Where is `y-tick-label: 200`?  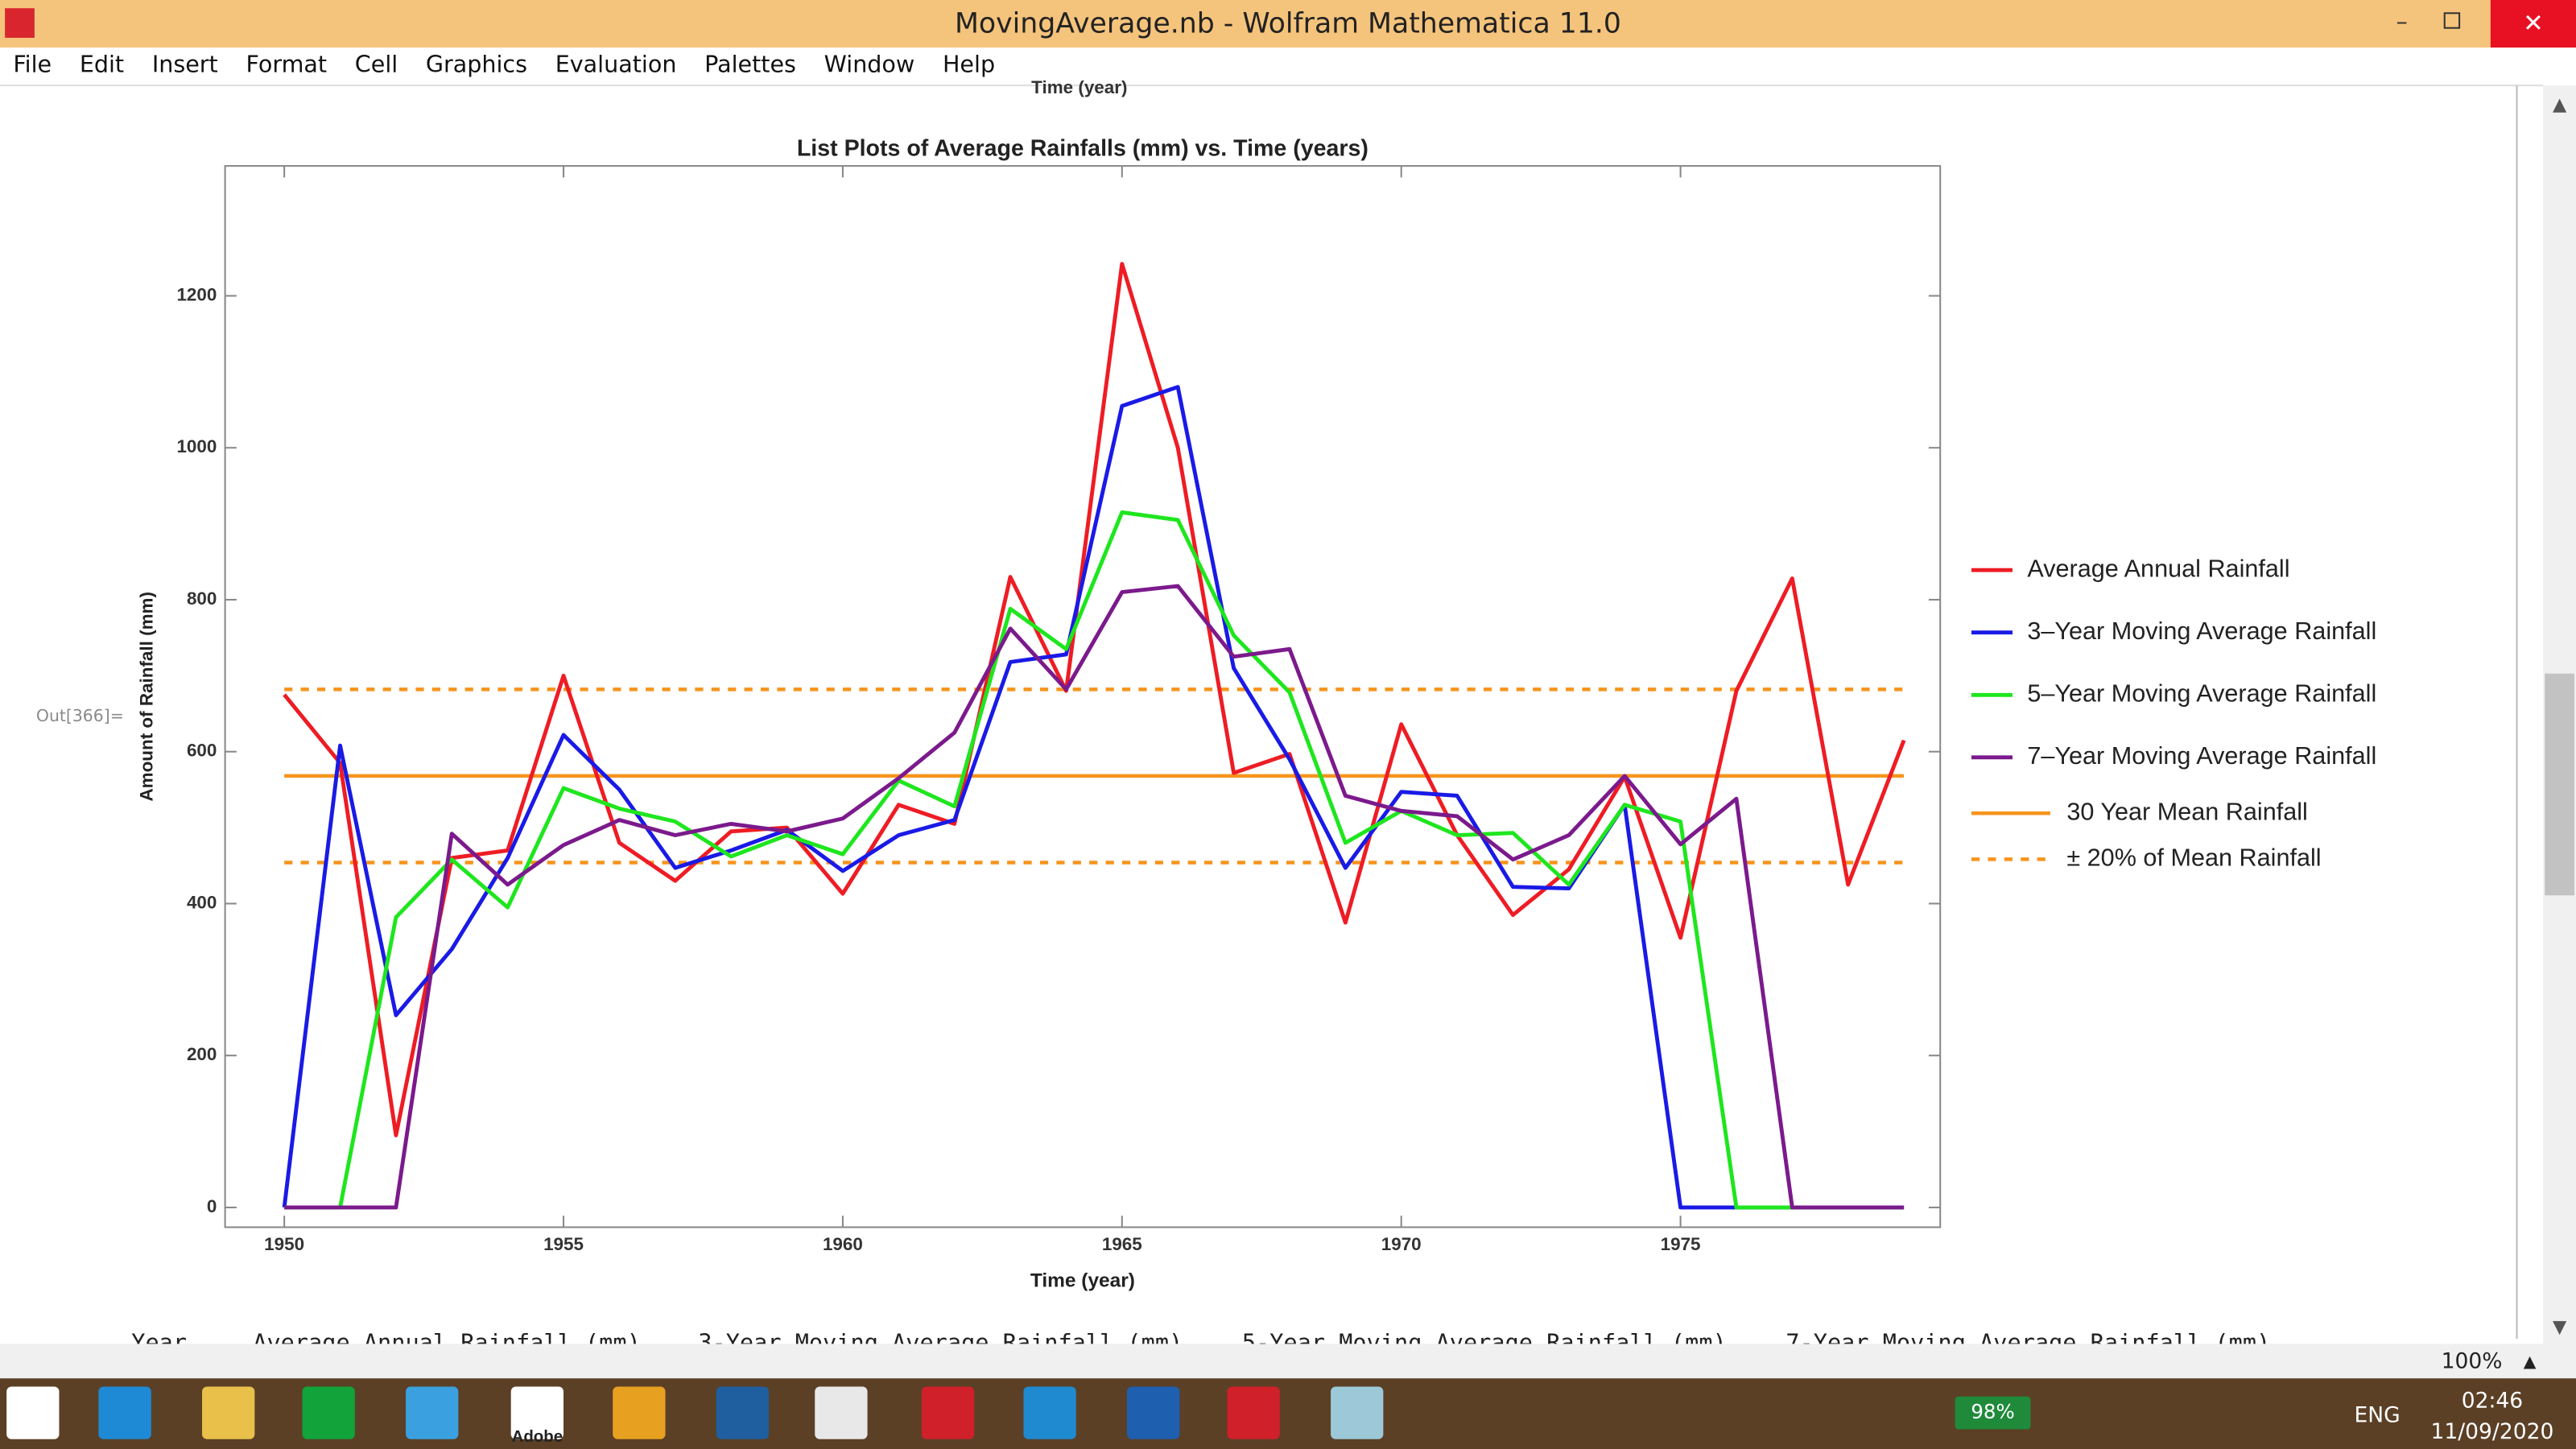 y-tick-label: 200 is located at coordinates (202, 1054).